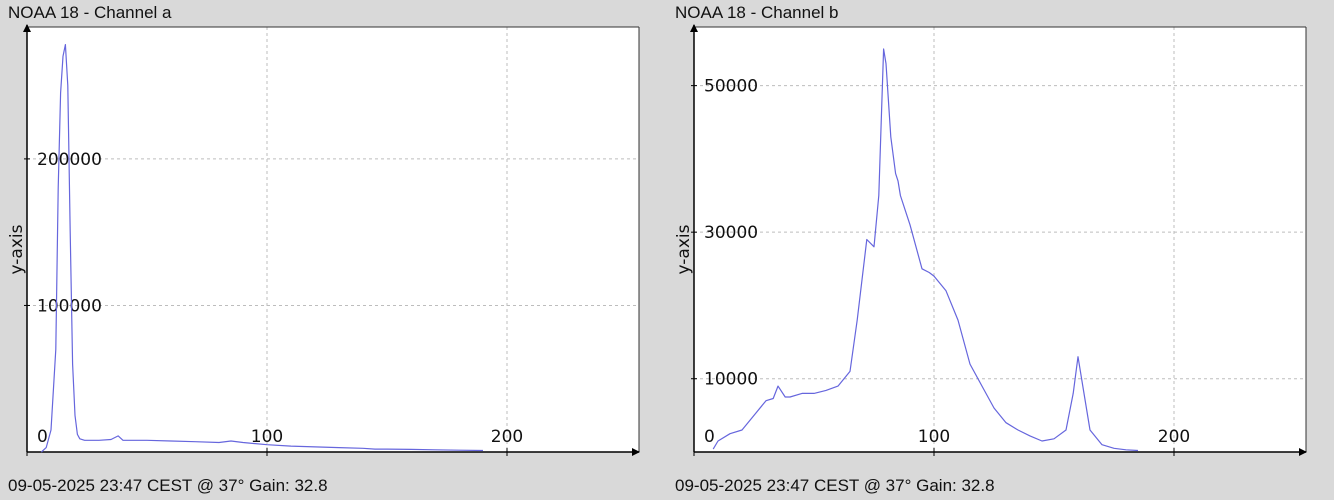  I want to click on y-tick-label: 50000, so click(731, 87).